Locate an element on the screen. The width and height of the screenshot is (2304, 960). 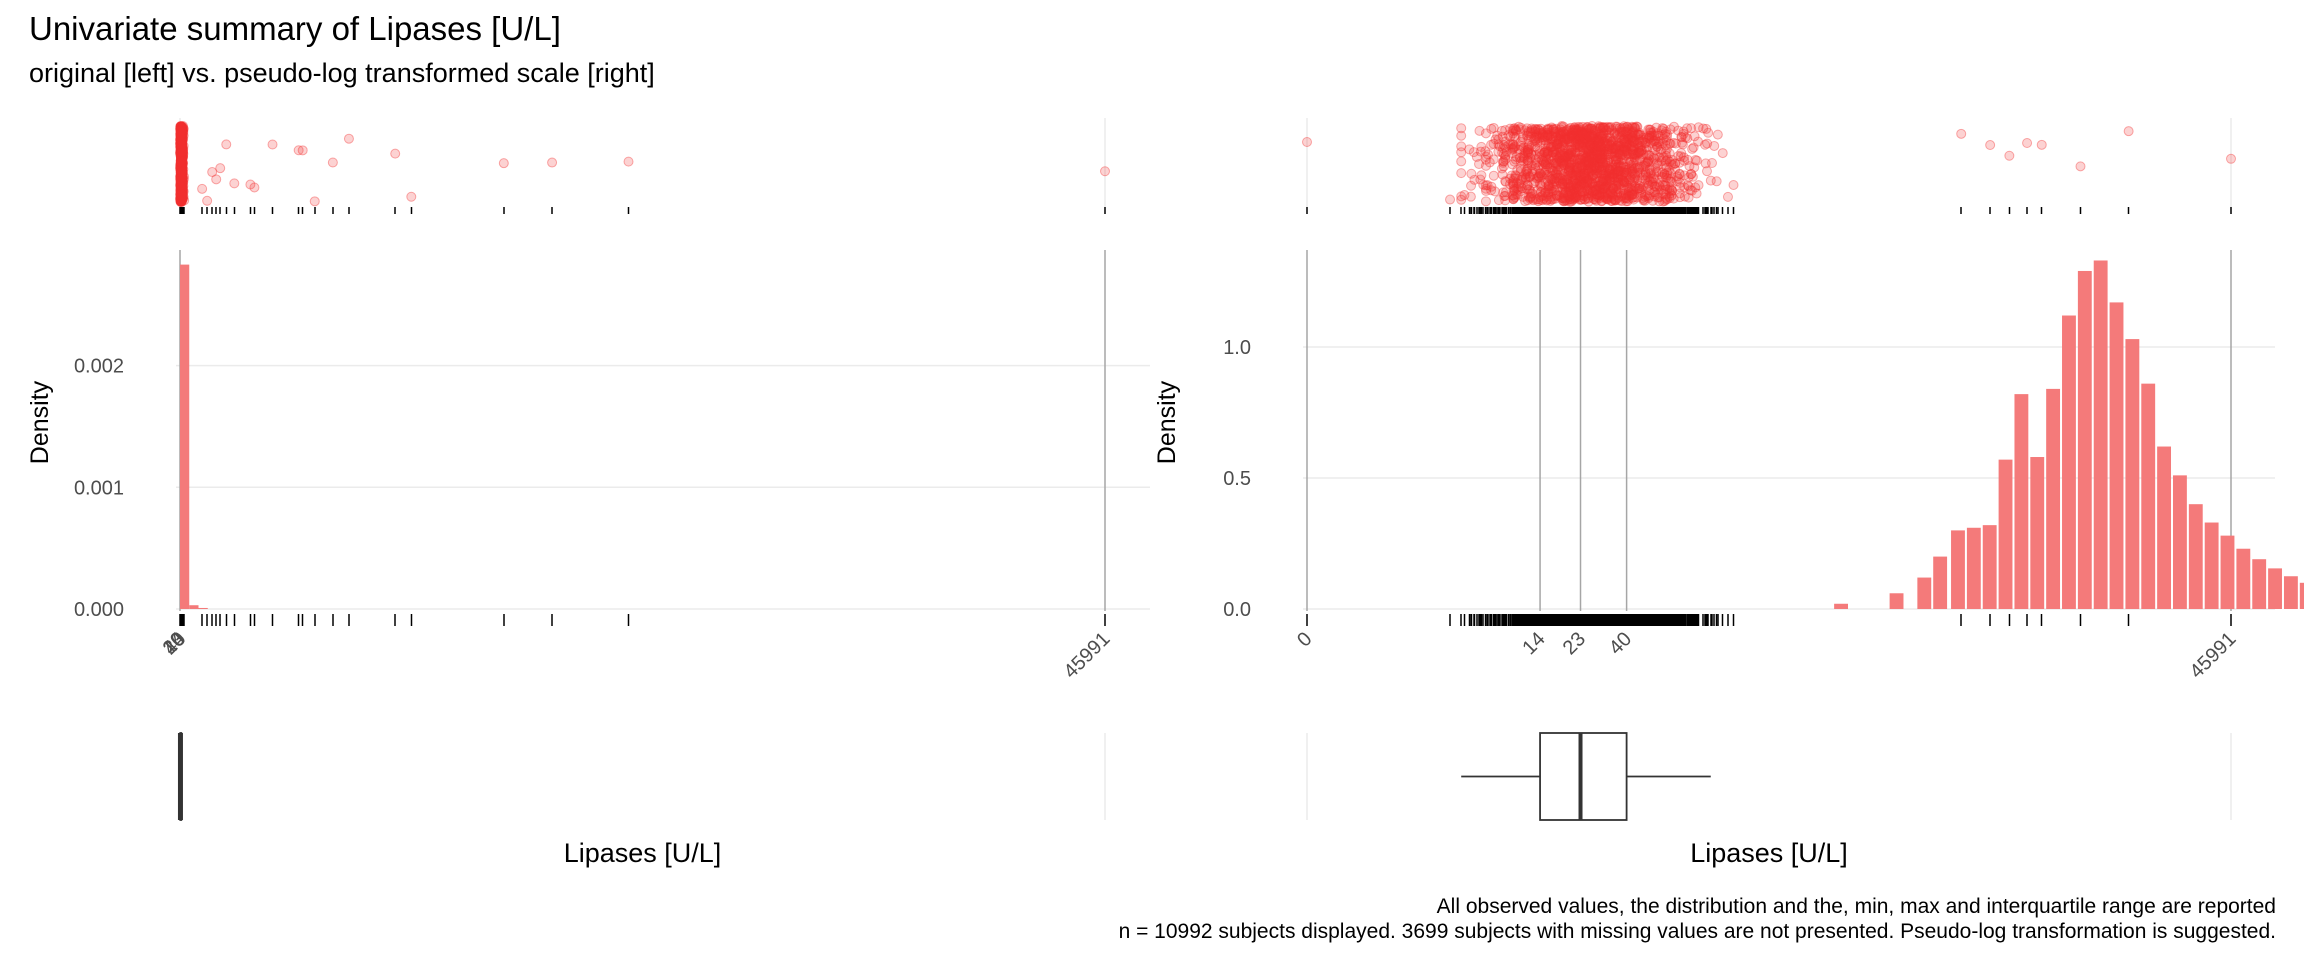
y-axis-title: Density is located at coordinates (1167, 422).